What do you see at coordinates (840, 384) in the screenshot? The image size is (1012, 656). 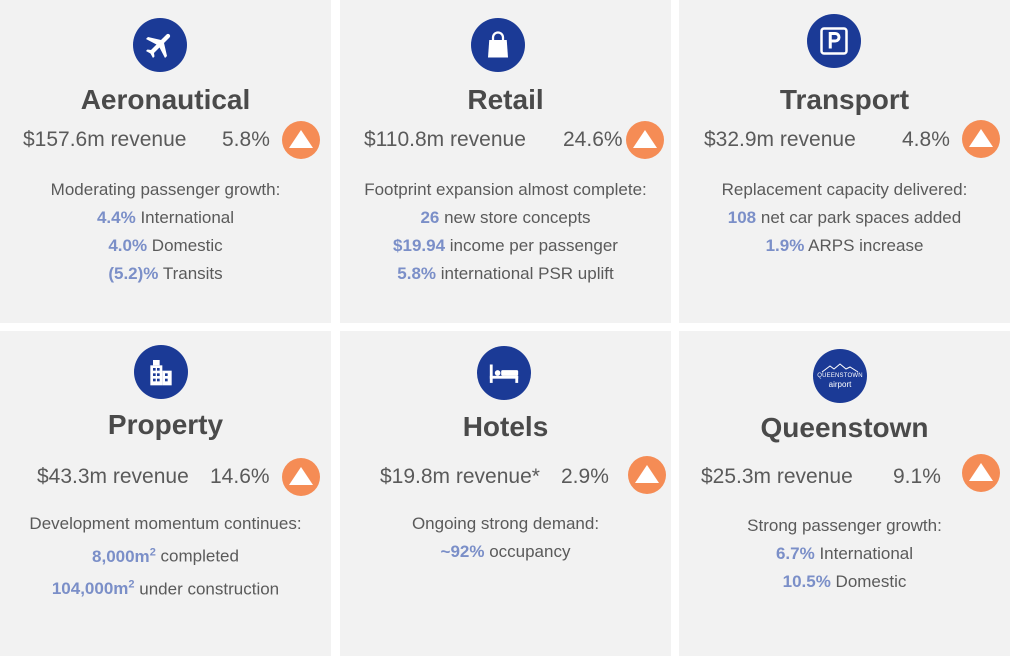 I see `logo-text: airport` at bounding box center [840, 384].